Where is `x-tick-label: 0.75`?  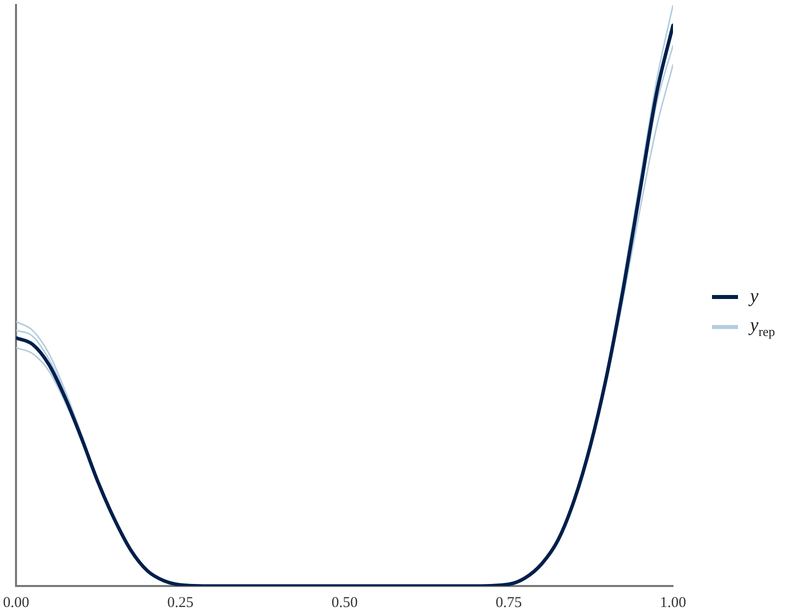
x-tick-label: 0.75 is located at coordinates (509, 602).